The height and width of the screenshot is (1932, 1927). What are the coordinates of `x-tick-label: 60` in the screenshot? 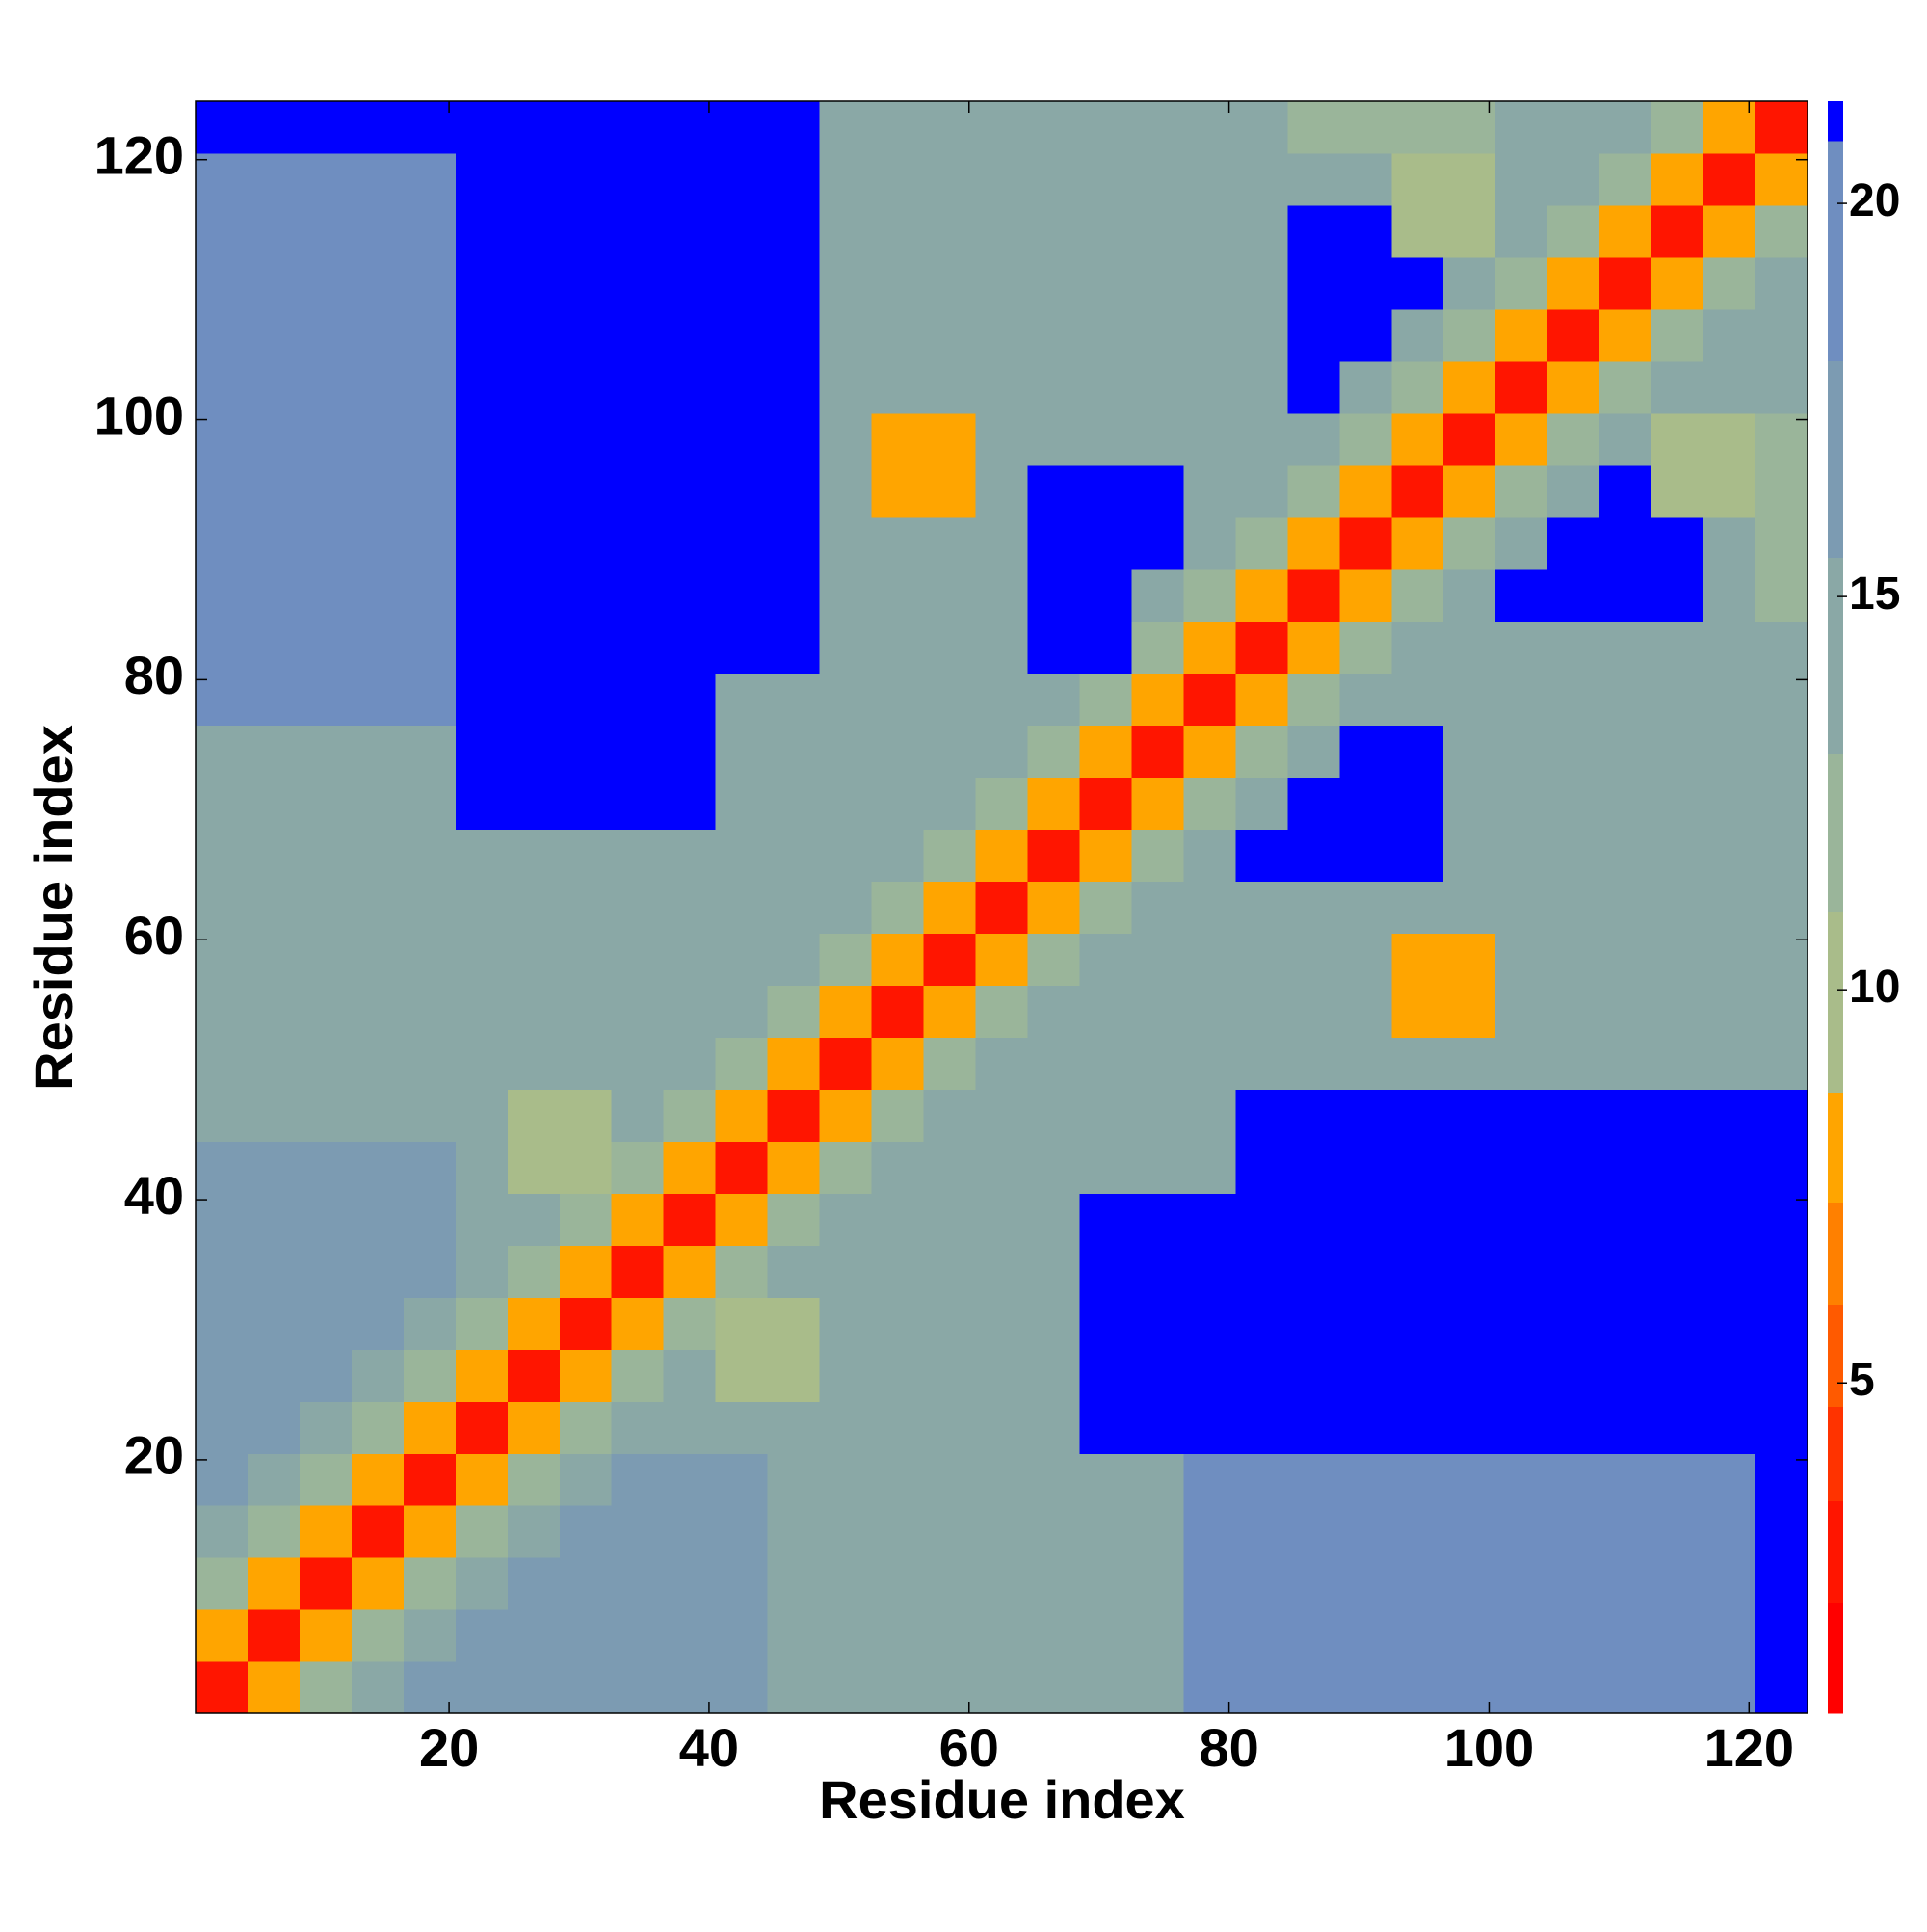 It's located at (969, 1747).